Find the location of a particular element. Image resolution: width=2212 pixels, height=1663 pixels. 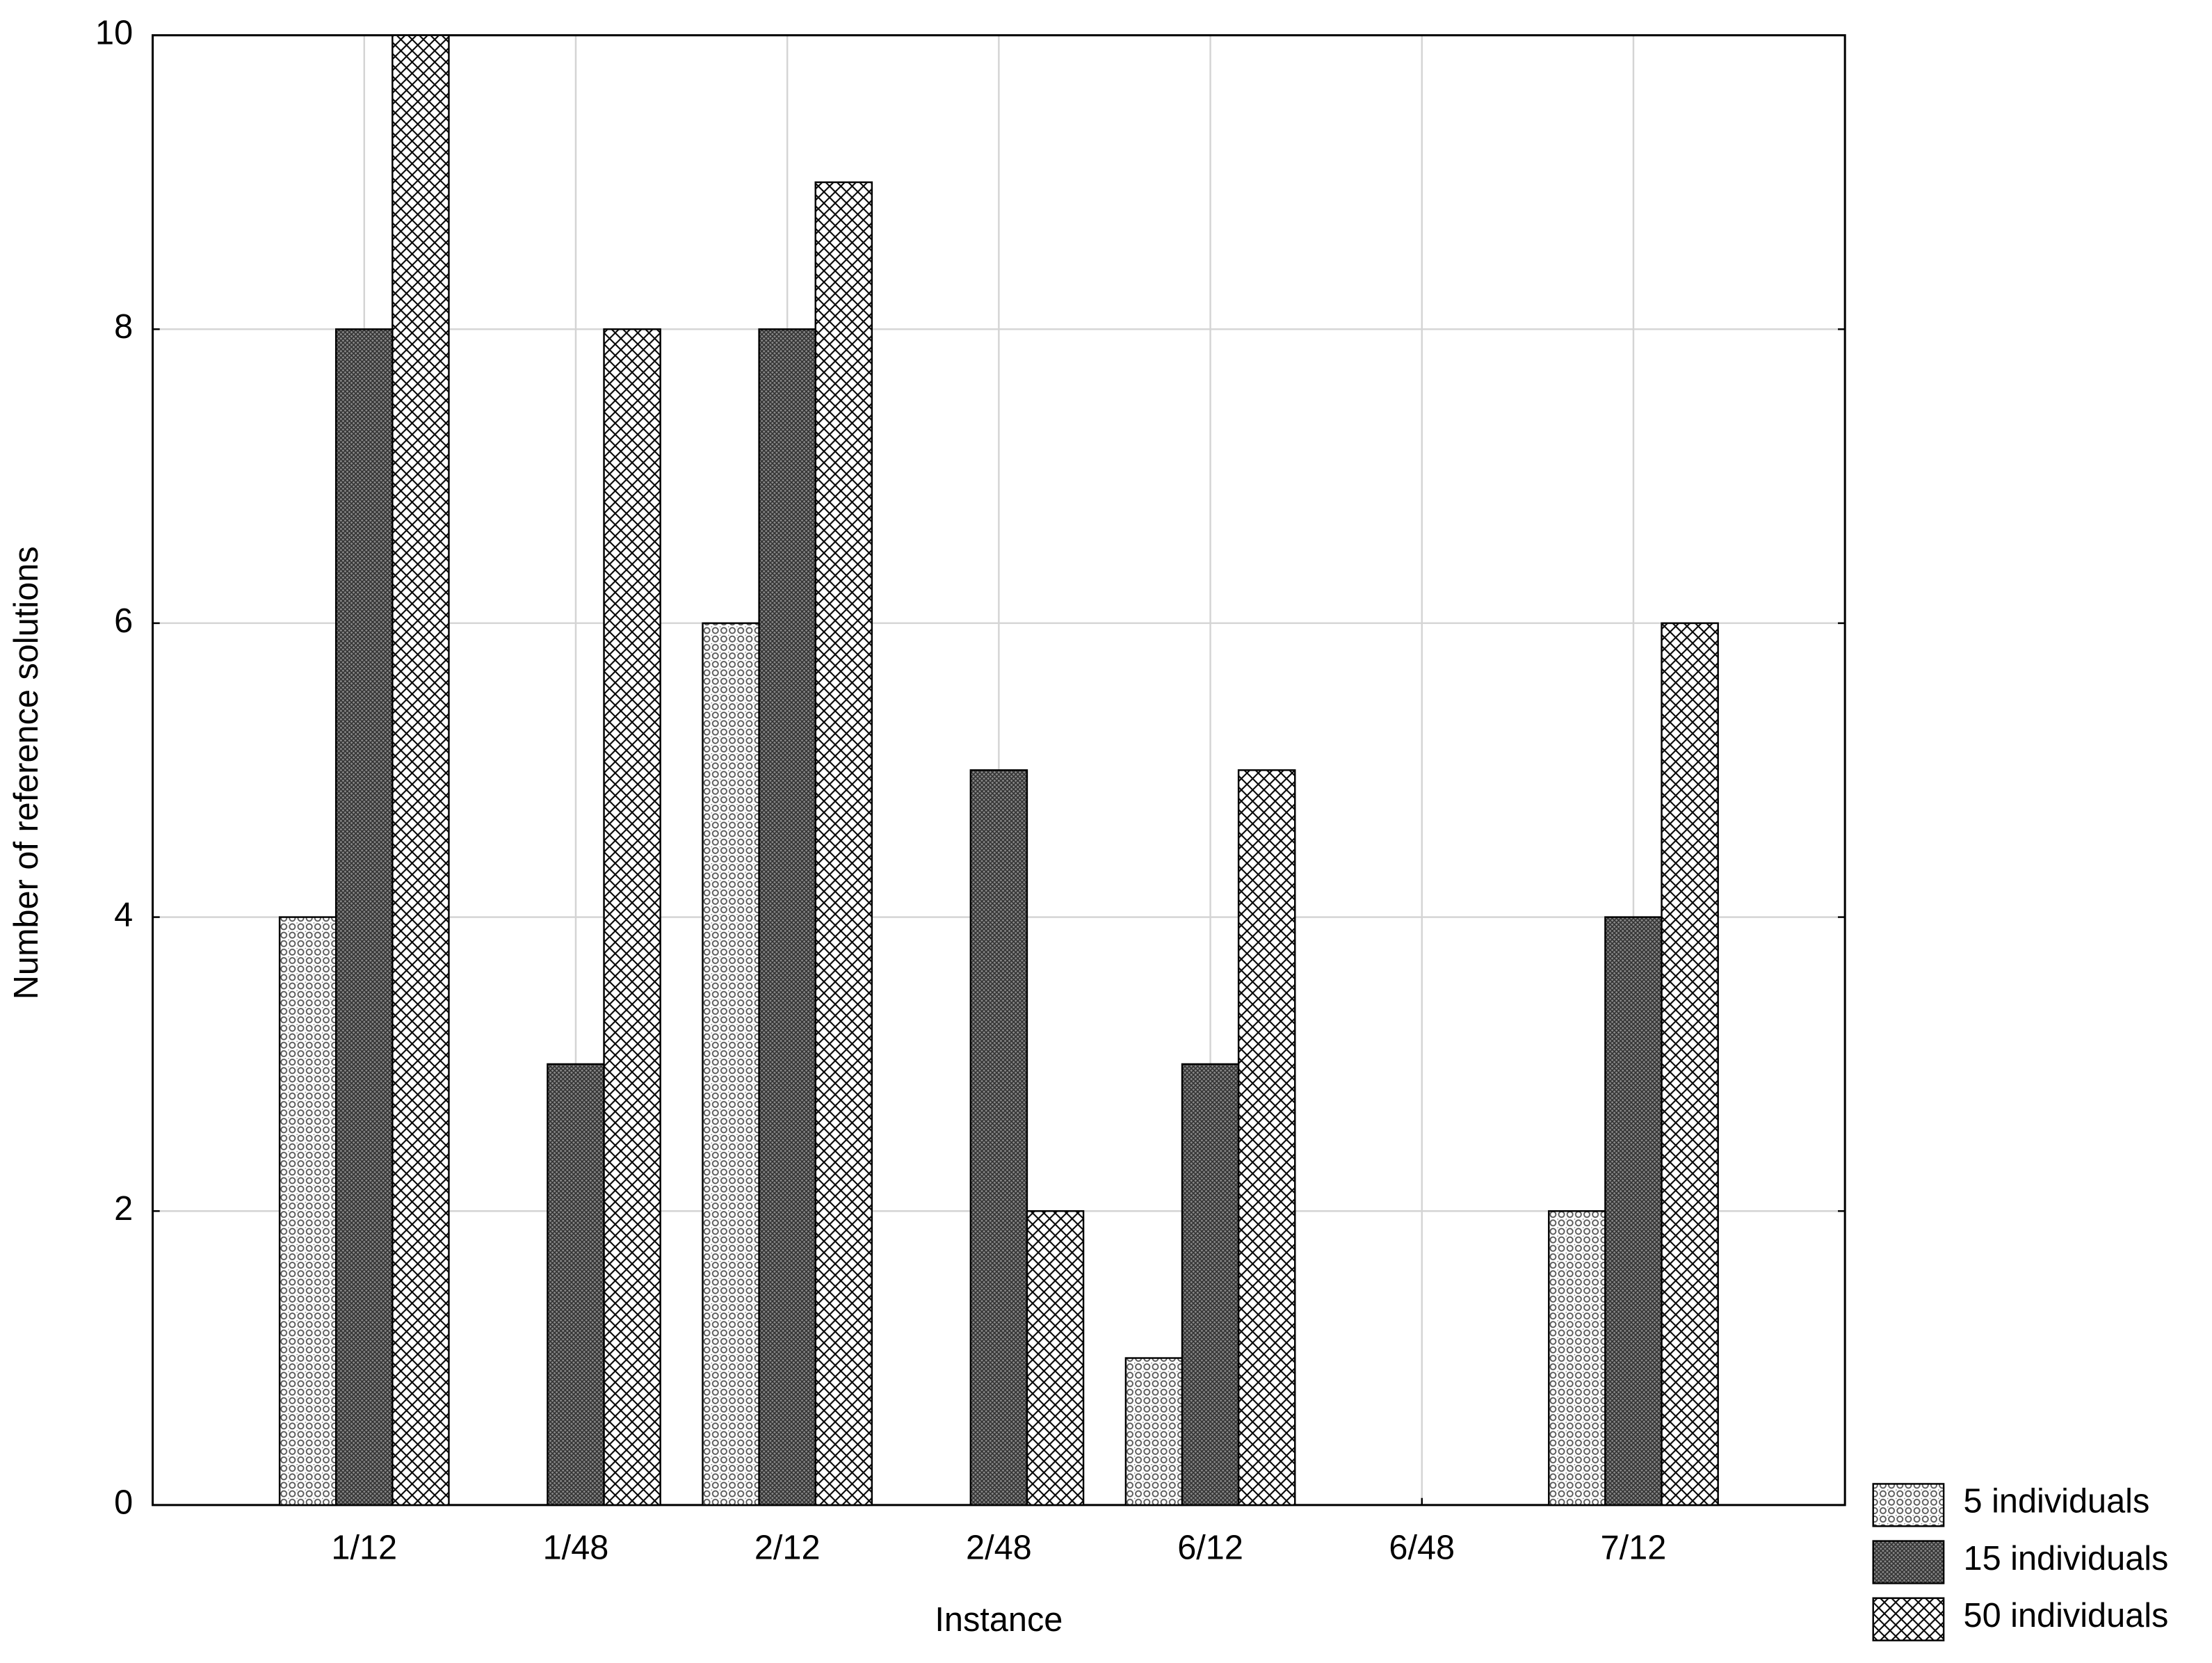

x-tick-label: 2/48 is located at coordinates (999, 1548).